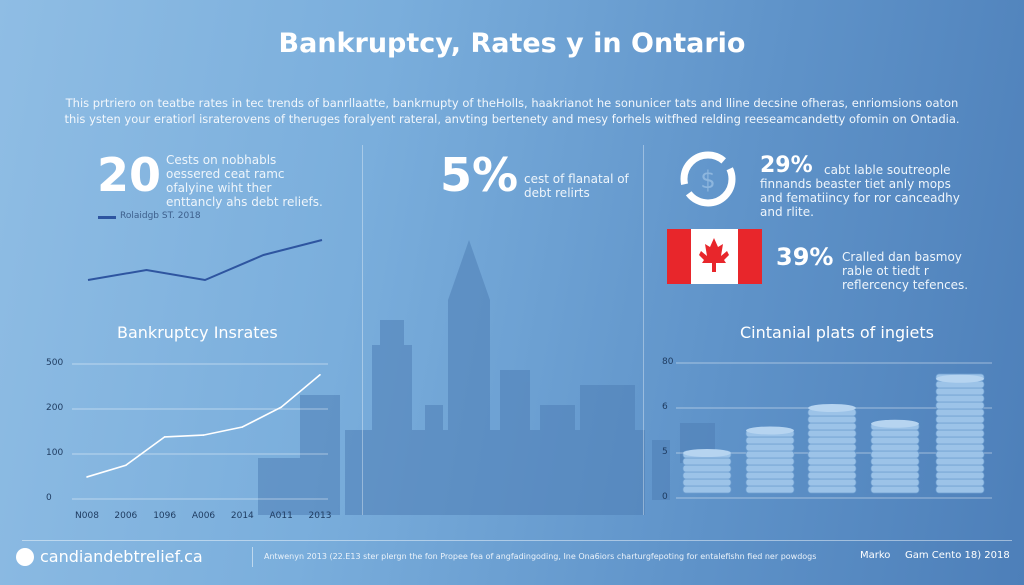 Image resolution: width=1024 pixels, height=585 pixels. What do you see at coordinates (165, 516) in the screenshot?
I see `x-tick-label: 1096` at bounding box center [165, 516].